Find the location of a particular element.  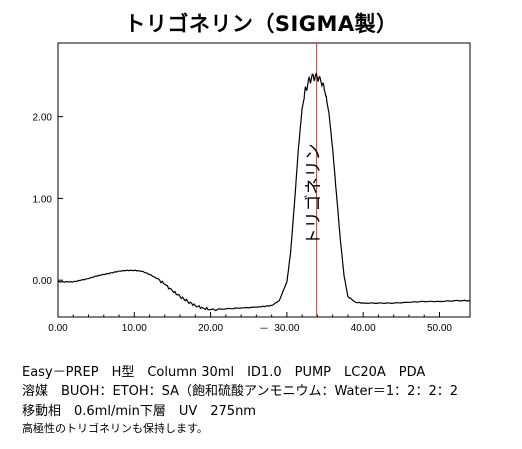

conditions-line-3: 移動相 0.6ml/min下層 UV 275nm is located at coordinates (139, 411).